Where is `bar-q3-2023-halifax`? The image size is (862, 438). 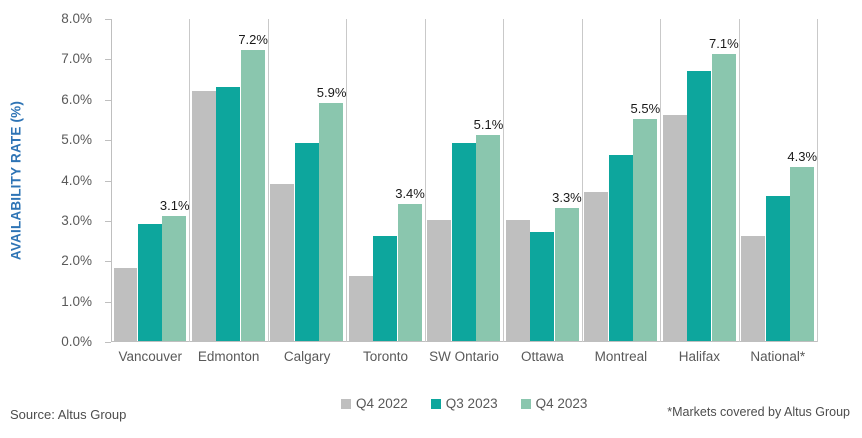
bar-q3-2023-halifax is located at coordinates (699, 205).